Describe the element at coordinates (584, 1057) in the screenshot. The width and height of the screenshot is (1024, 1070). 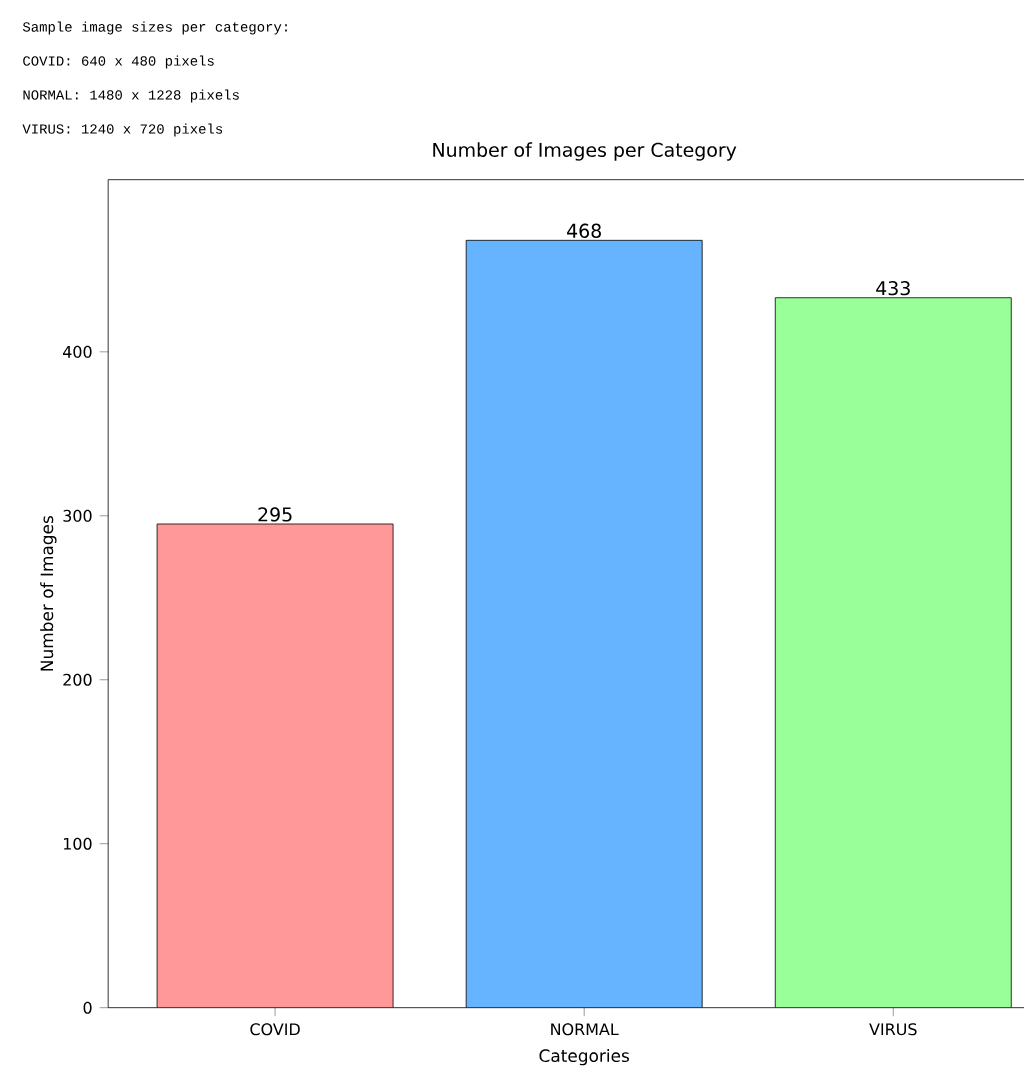
I see `x-axis-title: Categories` at that location.